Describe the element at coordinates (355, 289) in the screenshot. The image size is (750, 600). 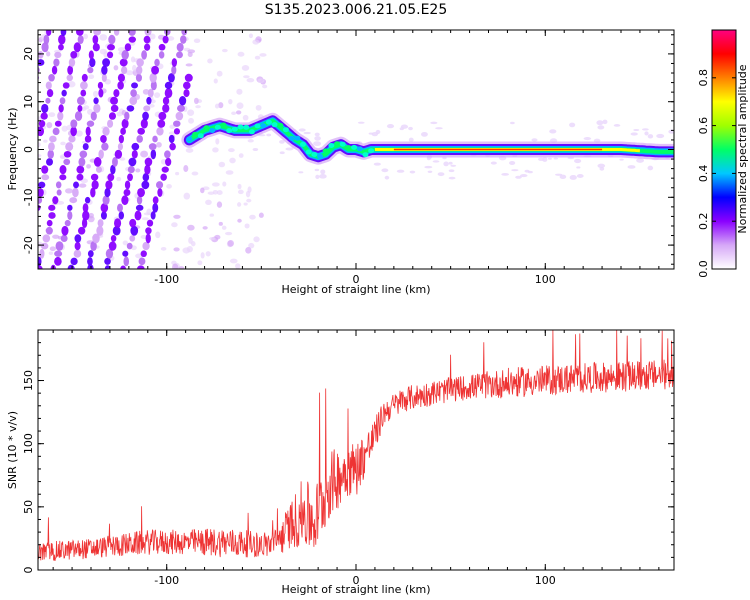
I see `spectrogram-x-axis-label: Height of straight line (km)` at that location.